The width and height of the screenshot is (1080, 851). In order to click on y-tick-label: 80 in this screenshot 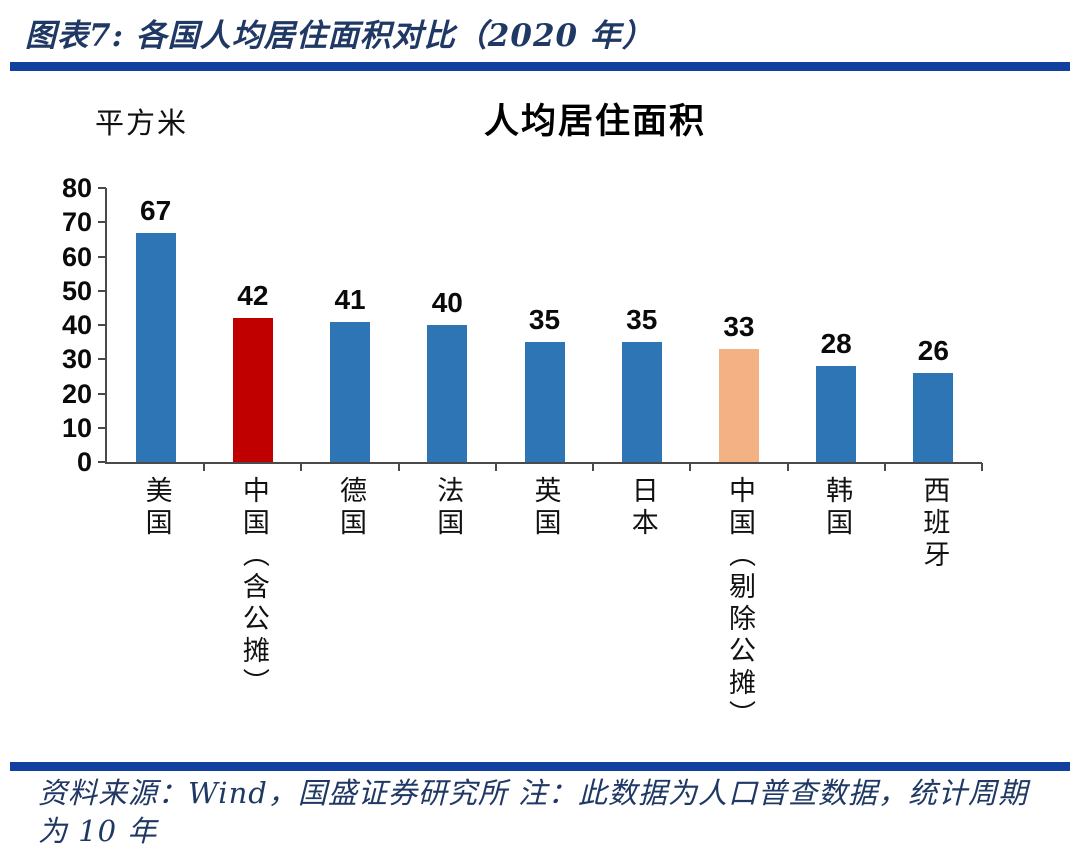, I will do `click(76, 188)`.